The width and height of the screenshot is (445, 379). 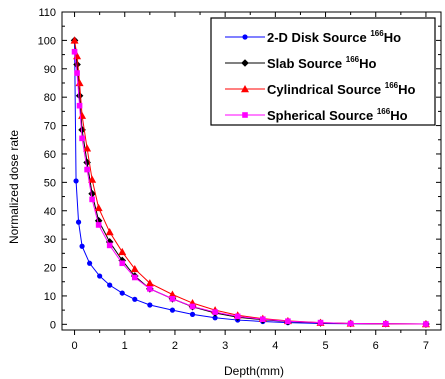 I want to click on x-axis-title: Depth(mm), so click(x=254, y=371).